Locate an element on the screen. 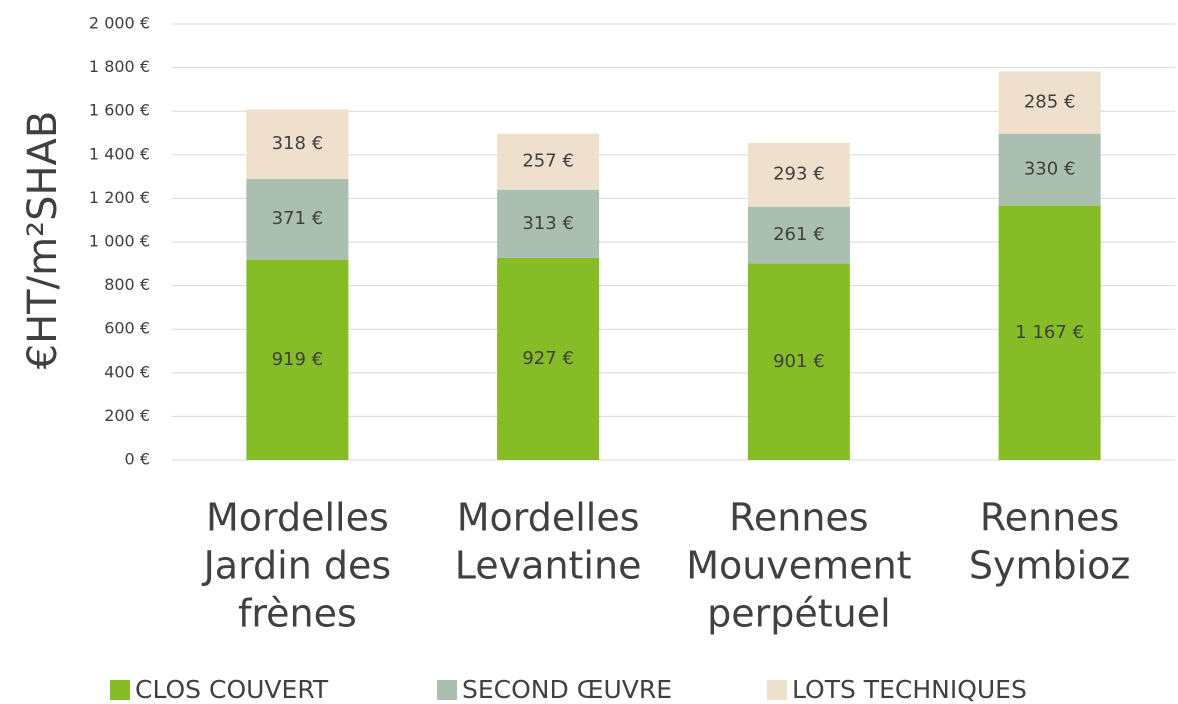 This screenshot has height=704, width=1178. data-label: 1 167 € is located at coordinates (1049, 332).